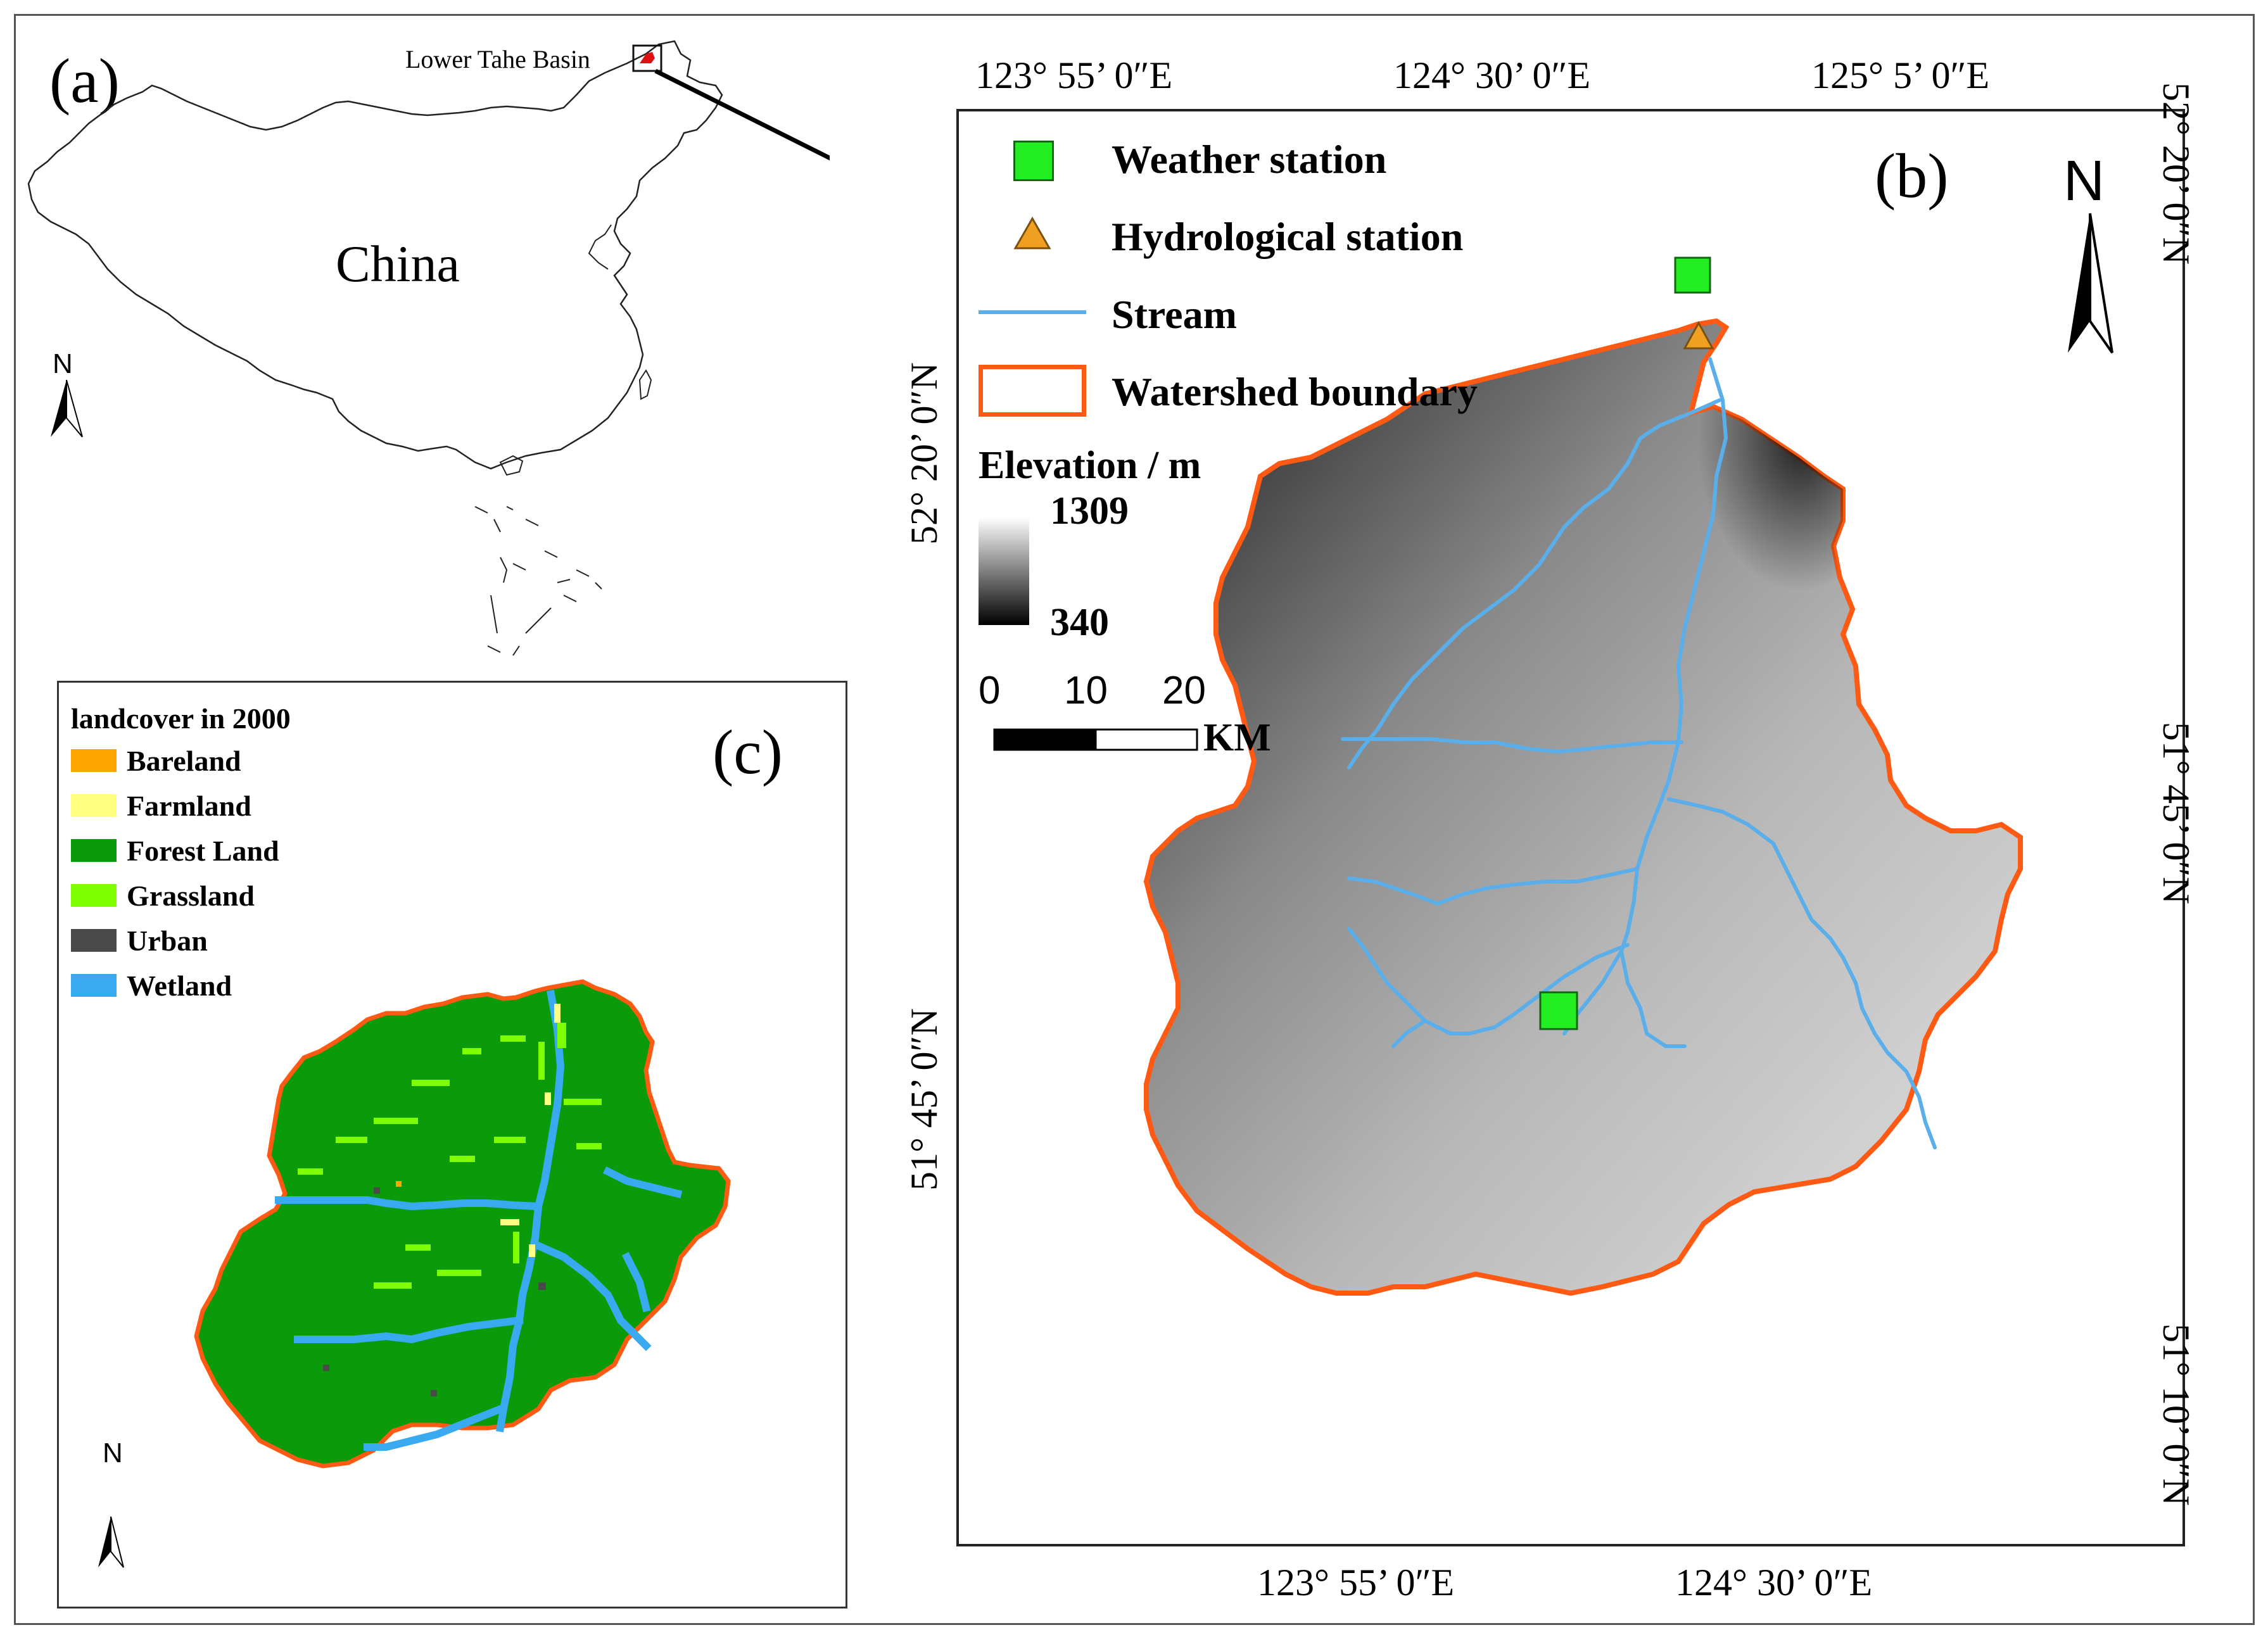 The height and width of the screenshot is (1637, 2268). I want to click on legend-swatch-bareland, so click(94, 760).